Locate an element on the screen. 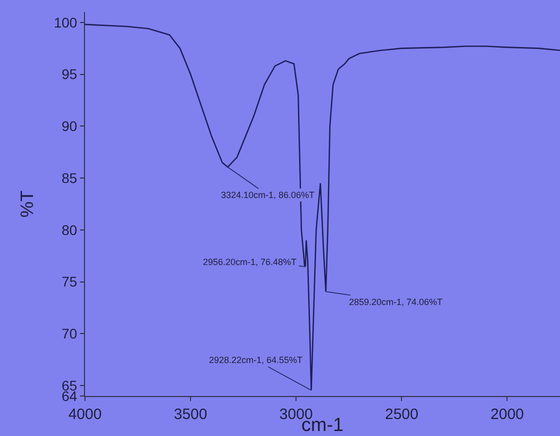 The image size is (560, 436). annotation: 3324.10cm-1, 86.06%T is located at coordinates (268, 195).